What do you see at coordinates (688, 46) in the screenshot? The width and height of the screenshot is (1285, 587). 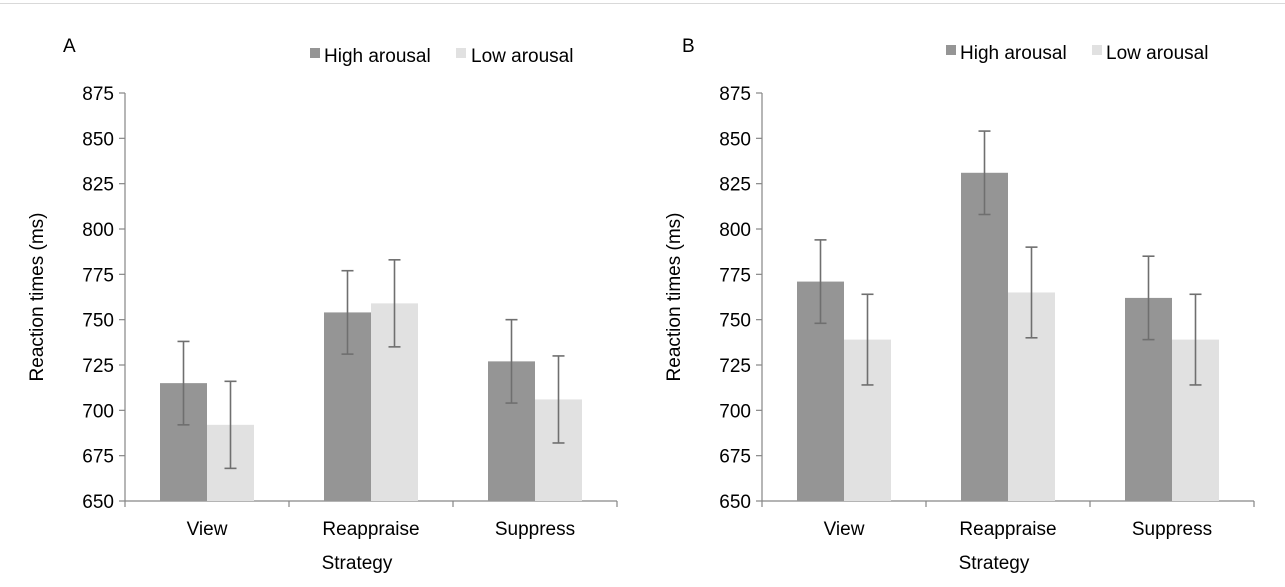 I see `panel-label: B` at bounding box center [688, 46].